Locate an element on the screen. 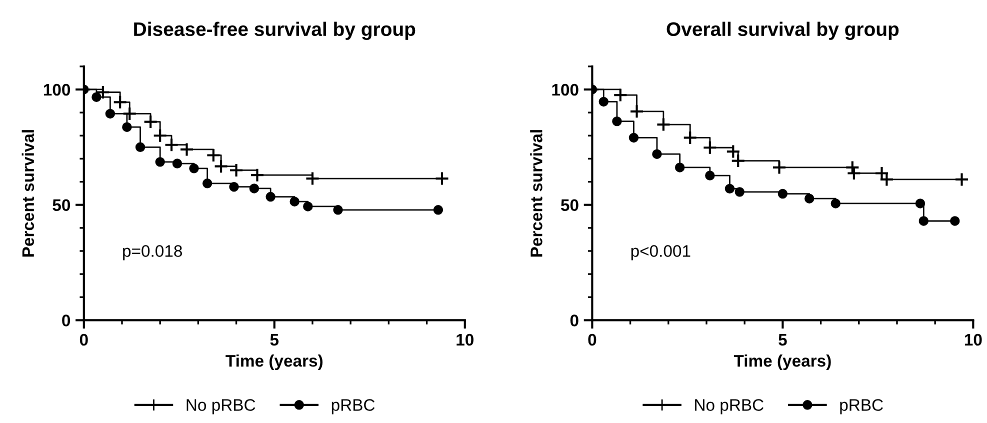  chart-title: Overall survival by group is located at coordinates (782, 31).